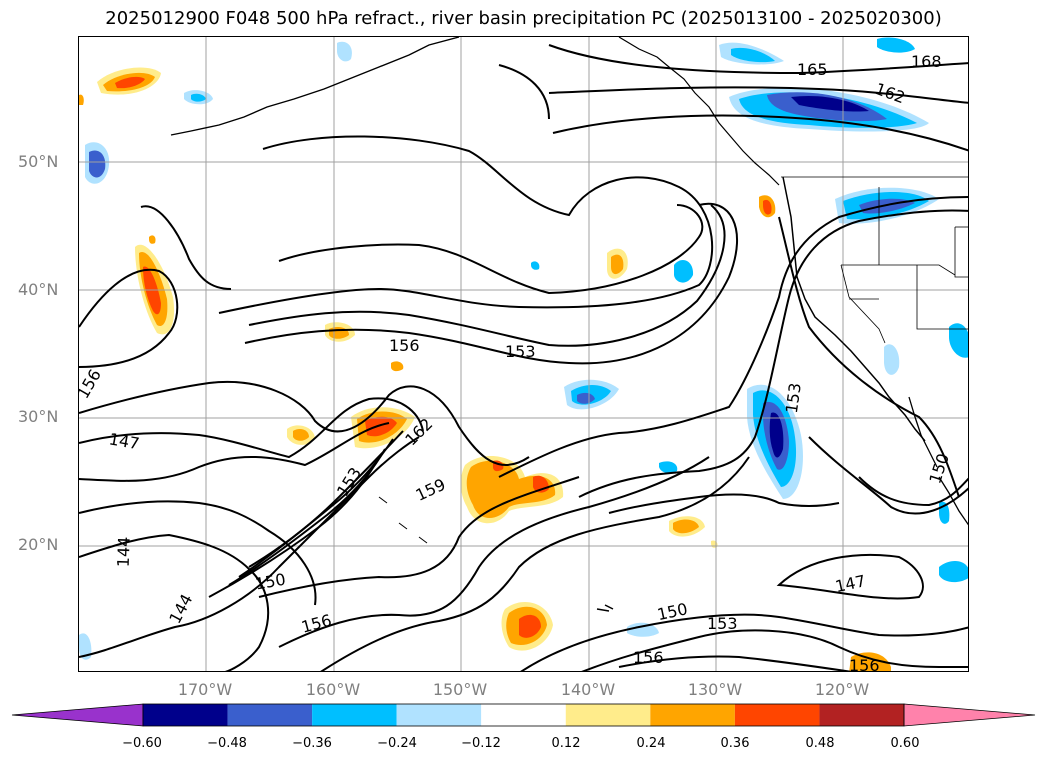 This screenshot has width=1047, height=765. Describe the element at coordinates (381, 426) in the screenshot. I see `shade-30n-red-b` at that location.